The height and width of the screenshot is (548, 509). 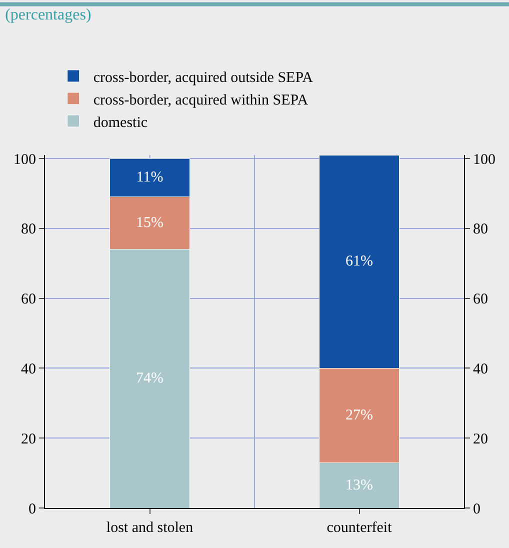 What do you see at coordinates (28, 369) in the screenshot?
I see `y-tick-label: 40` at bounding box center [28, 369].